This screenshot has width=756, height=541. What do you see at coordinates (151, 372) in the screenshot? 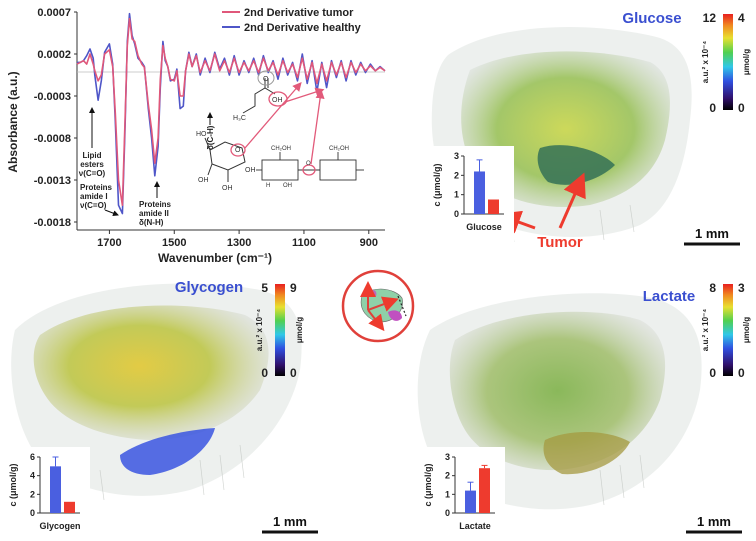
I see `glycogen-tissue` at bounding box center [151, 372].